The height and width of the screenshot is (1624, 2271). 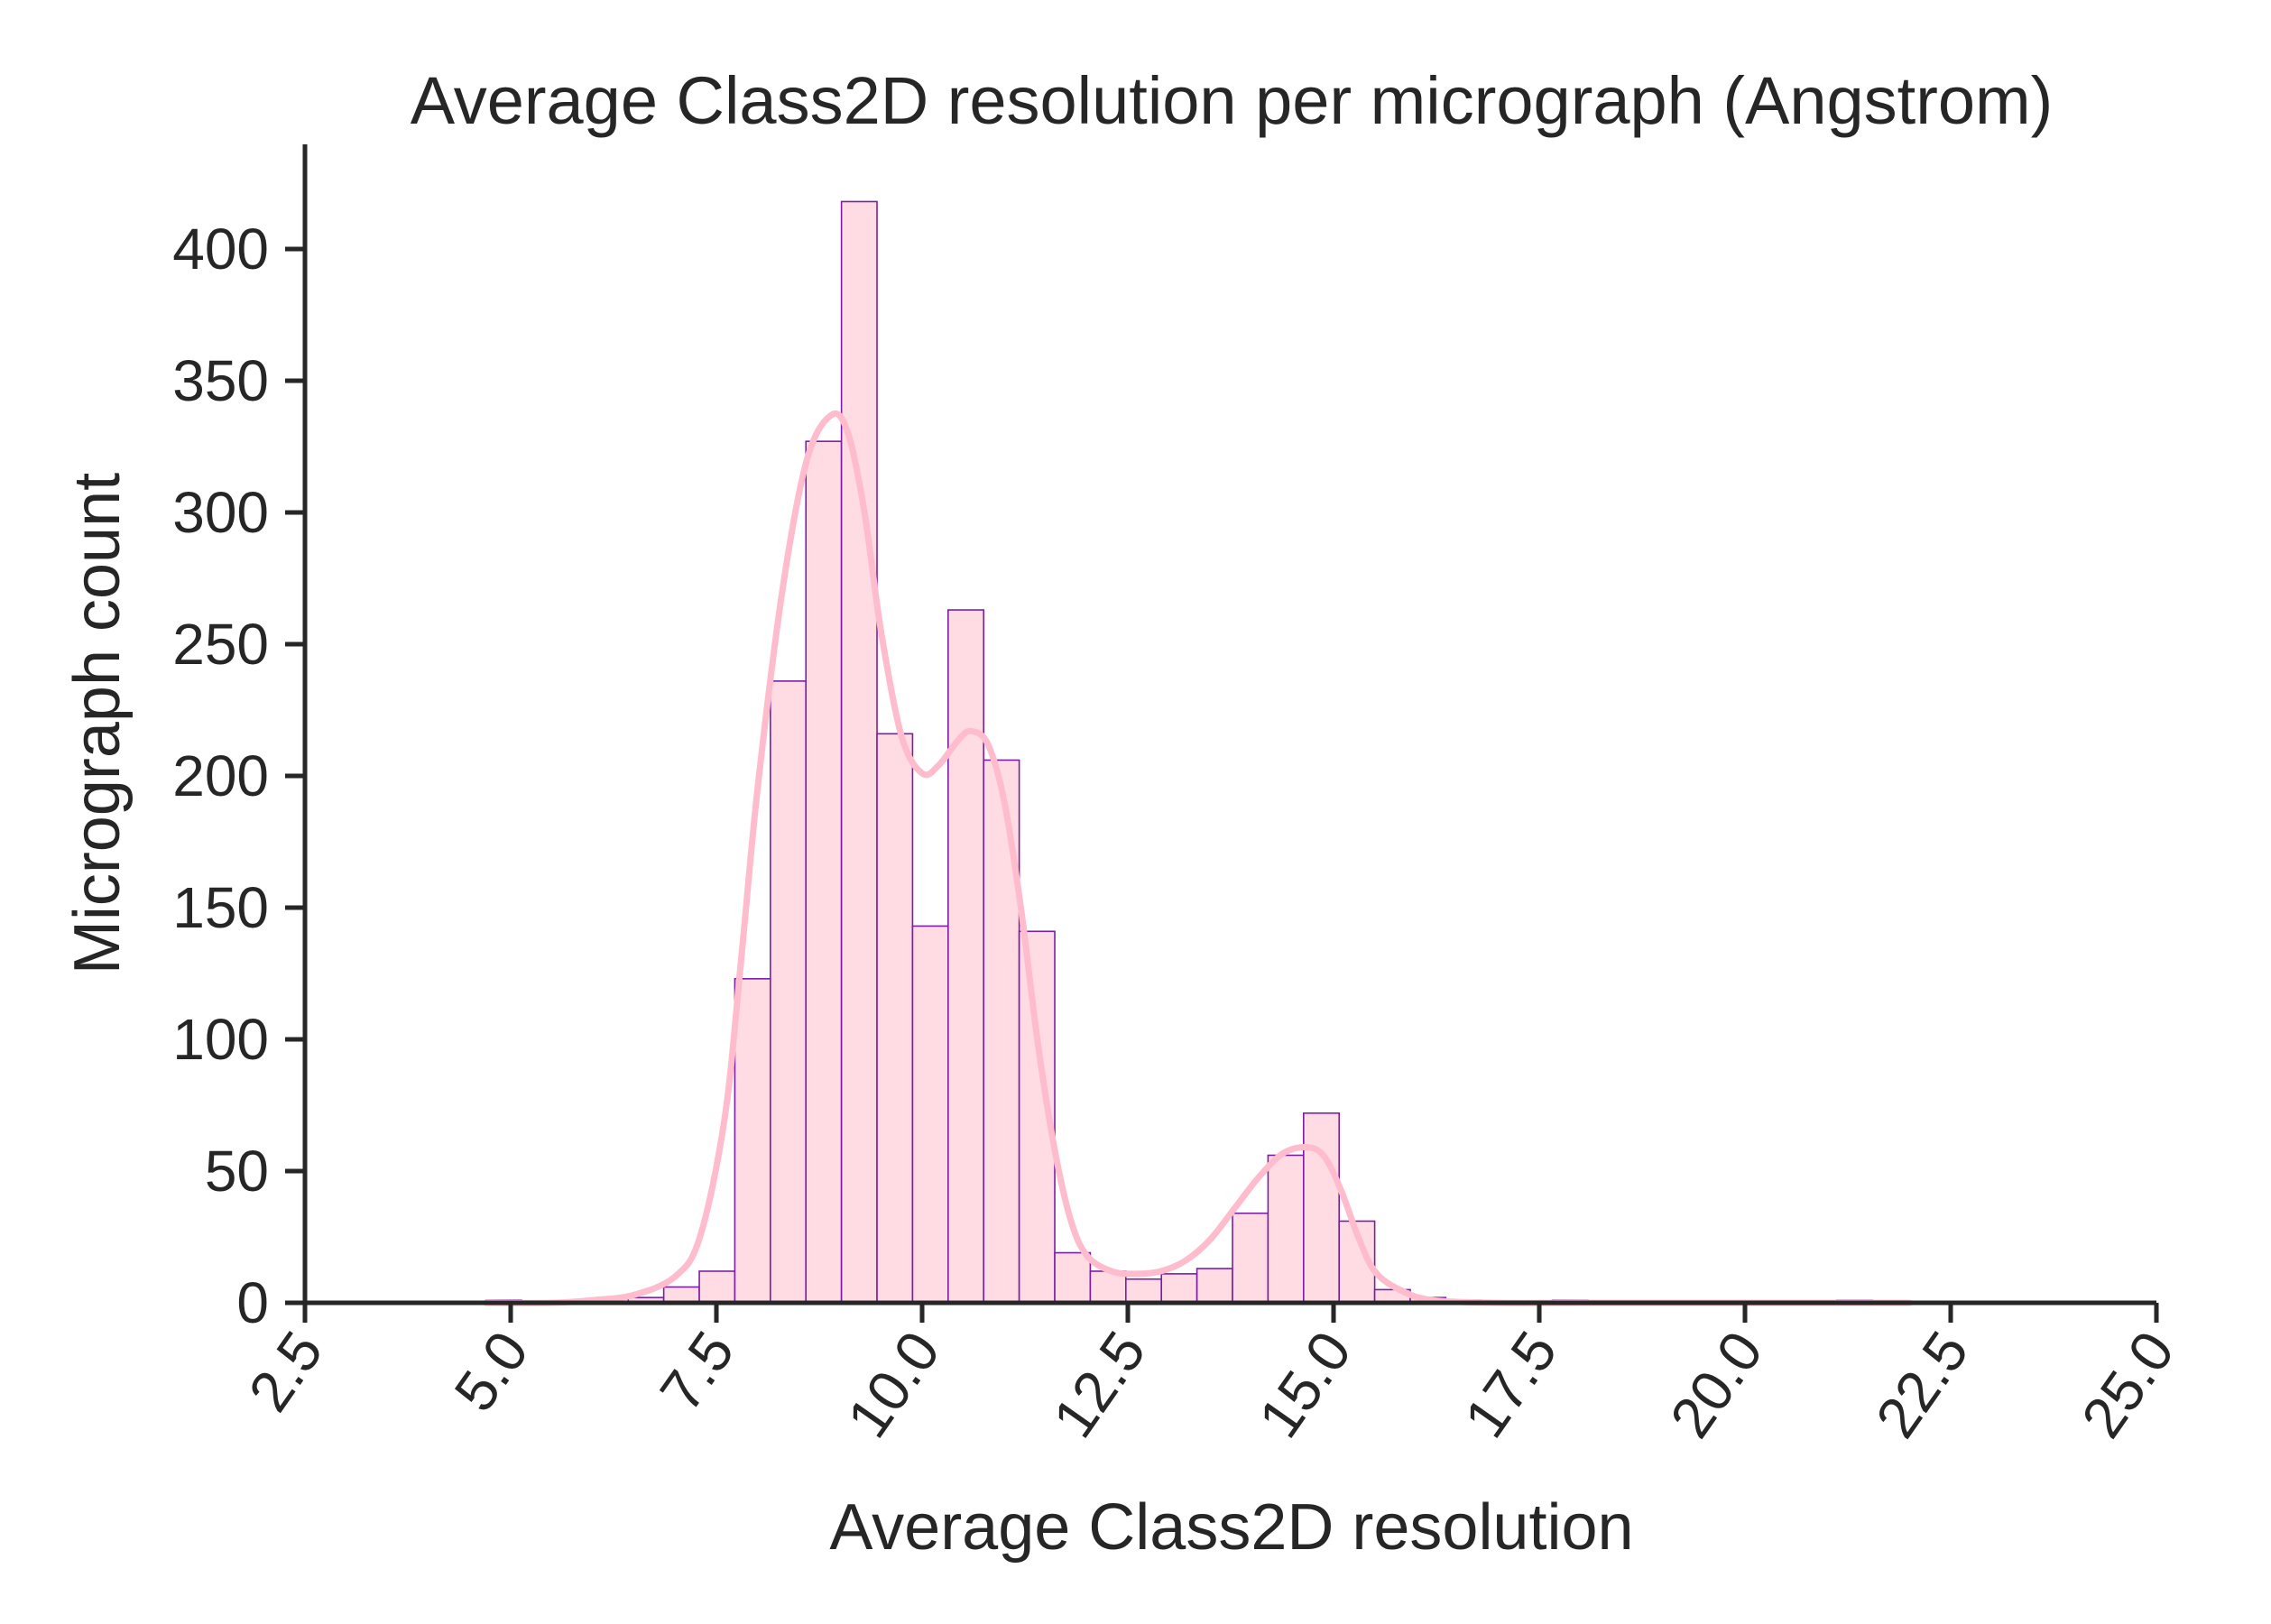 I want to click on y-ticks-layer: 0 50 100 150 200 250 300 350 400, so click(x=239, y=776).